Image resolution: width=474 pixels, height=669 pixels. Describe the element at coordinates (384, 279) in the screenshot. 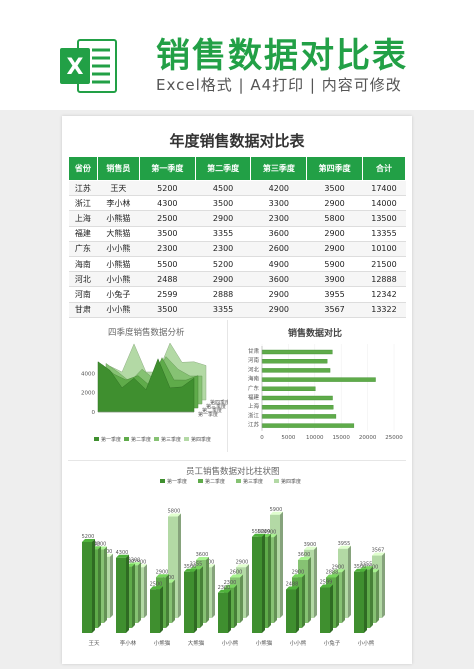

I see `table-cell: 12888` at that location.